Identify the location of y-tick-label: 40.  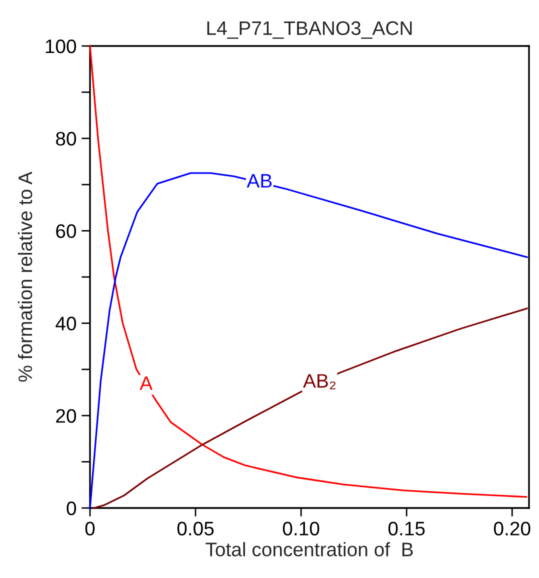
(66, 323).